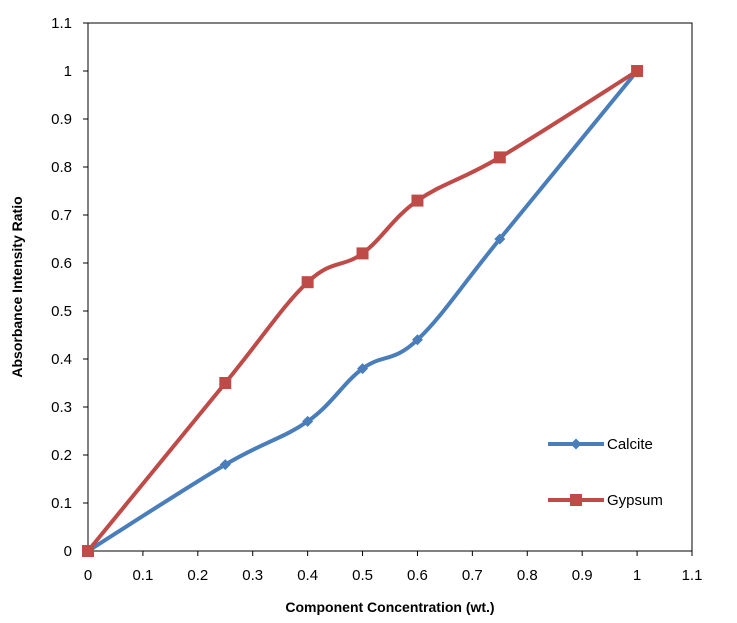 This screenshot has width=737, height=623. I want to click on x-tick-label: 0.3, so click(252, 575).